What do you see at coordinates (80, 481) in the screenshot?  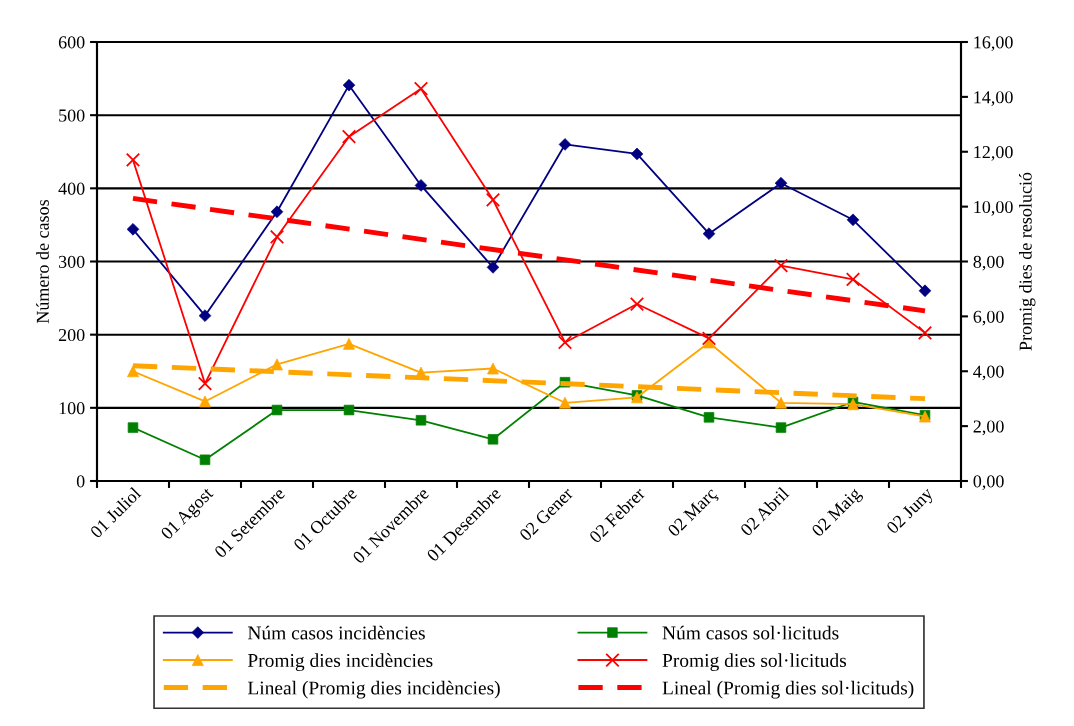 I see `y-tick-label: 0` at bounding box center [80, 481].